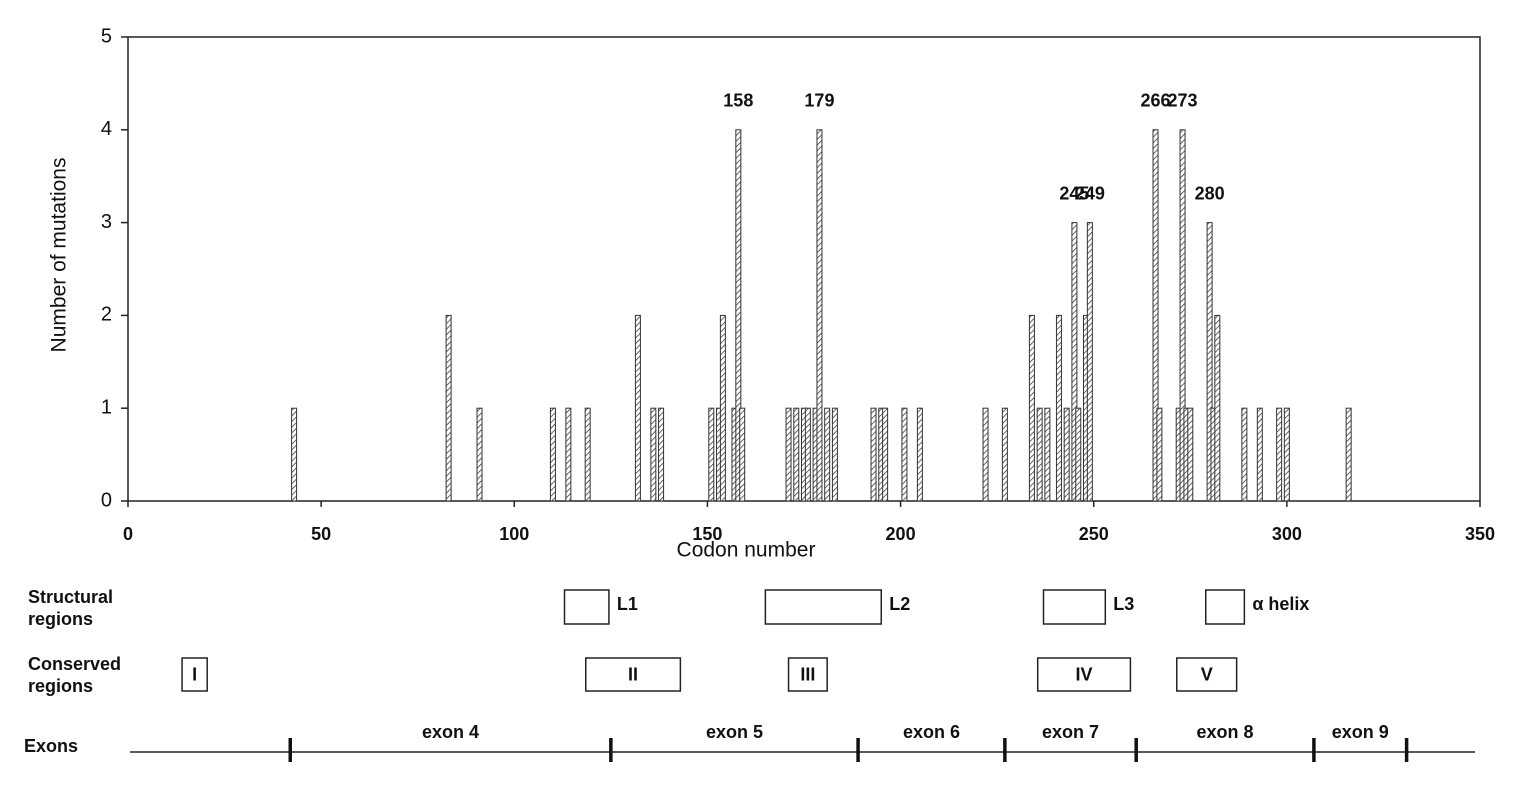 The height and width of the screenshot is (786, 1536). Describe the element at coordinates (819, 101) in the screenshot. I see `peak-label: 179` at that location.